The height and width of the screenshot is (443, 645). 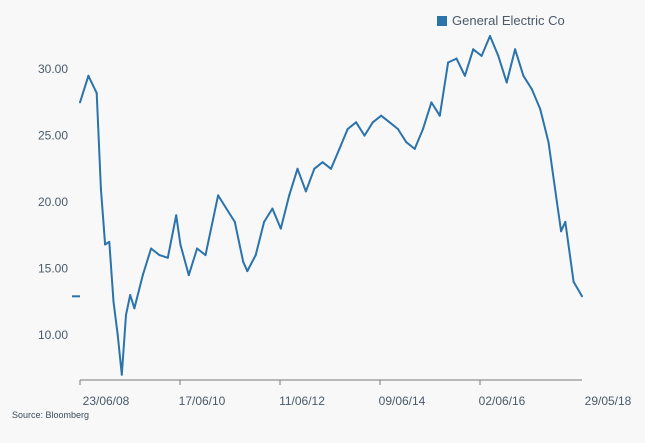 I want to click on source-note: Source: Bloomberg, so click(x=50, y=415).